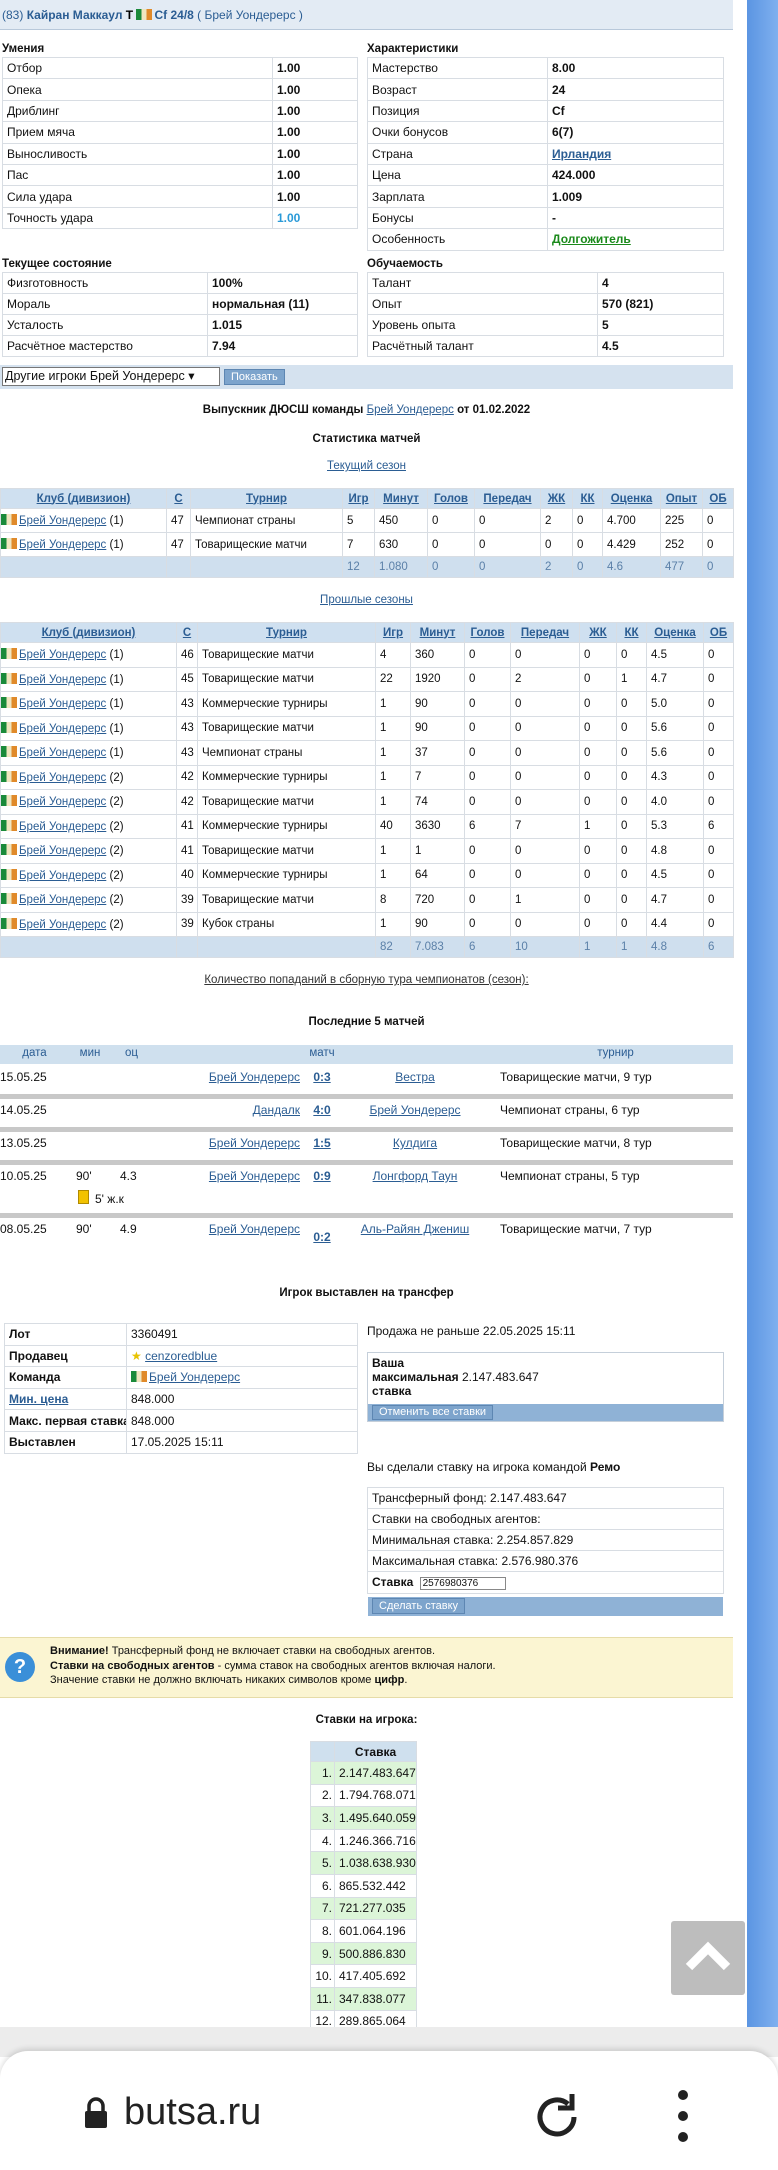 The image size is (778, 2170). What do you see at coordinates (415, 1229) in the screenshot?
I see `away-team: Аль-Райян Джениш` at bounding box center [415, 1229].